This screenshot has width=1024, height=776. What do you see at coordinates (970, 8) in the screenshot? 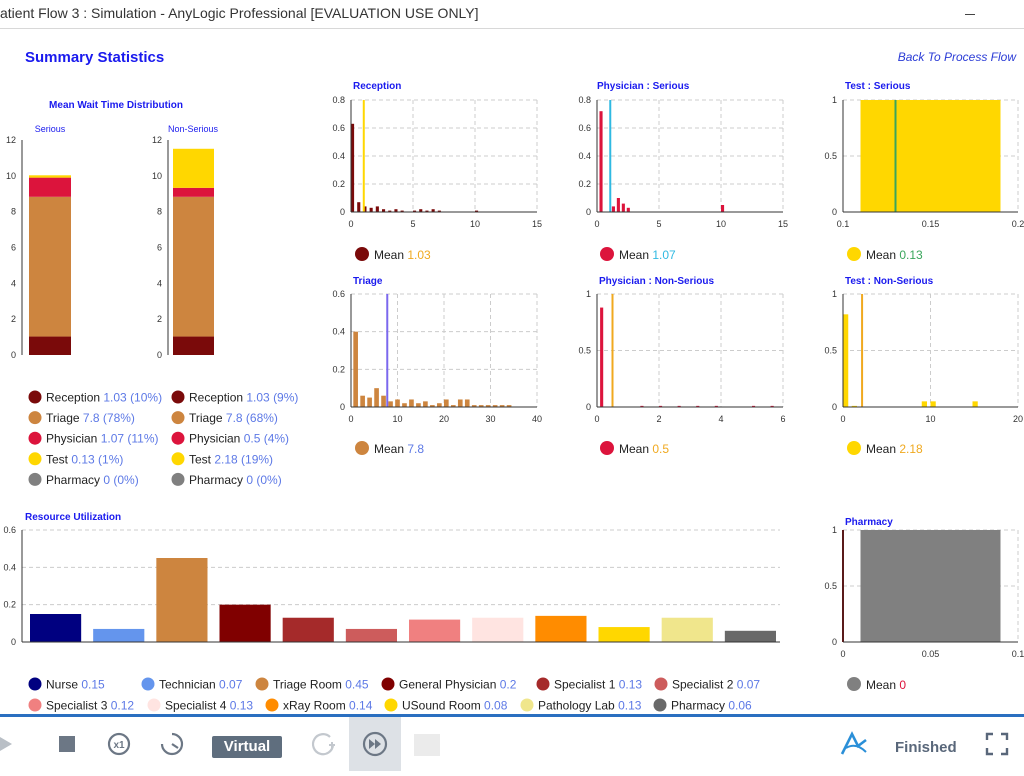
I see `minimize-button` at bounding box center [970, 8].